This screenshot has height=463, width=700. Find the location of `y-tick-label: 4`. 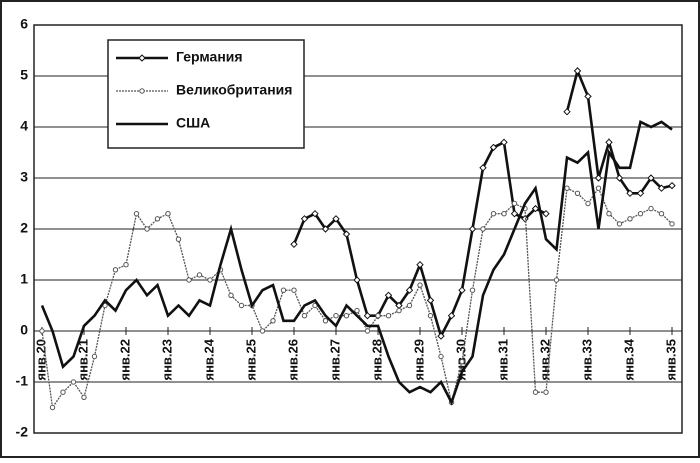

y-tick-label: 4 is located at coordinates (24, 126).